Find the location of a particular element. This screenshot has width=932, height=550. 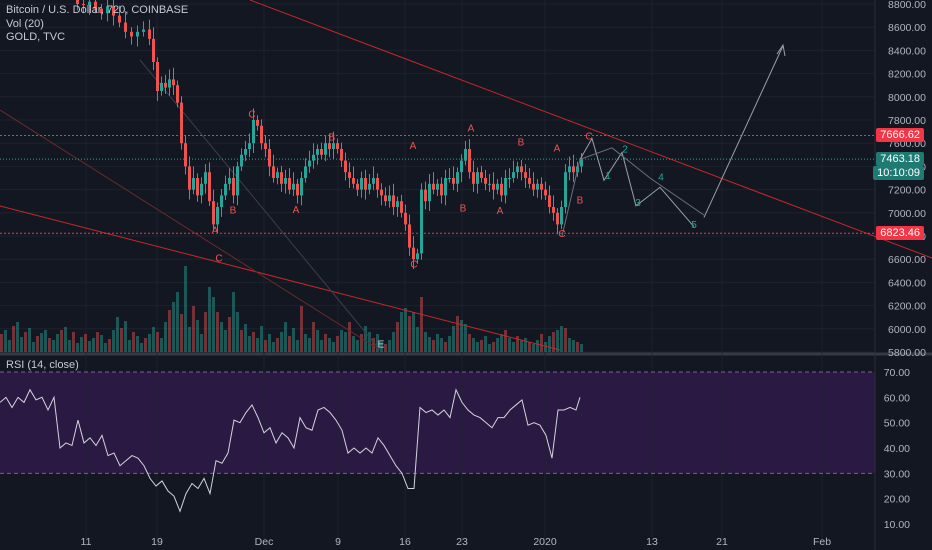

y-tick-label: 8000.00 is located at coordinates (907, 98).